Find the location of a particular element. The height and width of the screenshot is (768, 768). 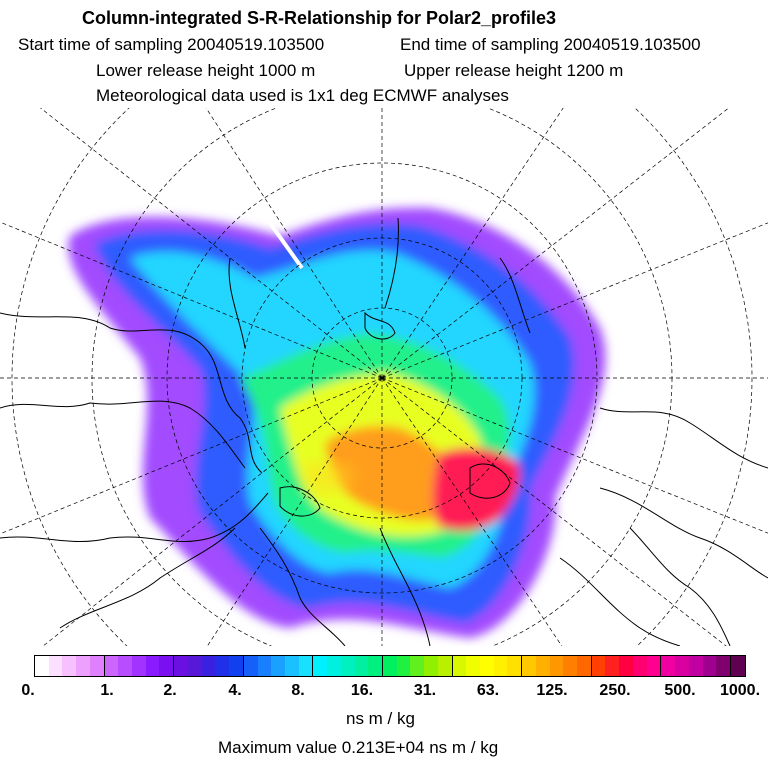

release-trajectory-line is located at coordinates (245, 189).